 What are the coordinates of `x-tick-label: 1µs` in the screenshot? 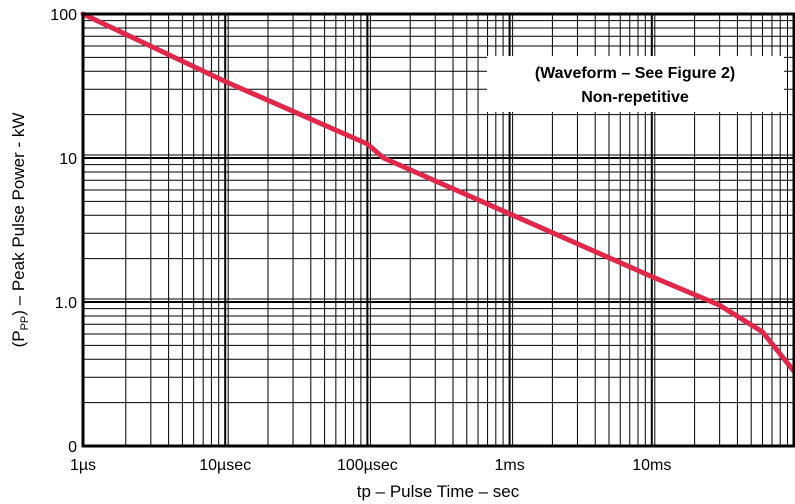 It's located at (83, 465).